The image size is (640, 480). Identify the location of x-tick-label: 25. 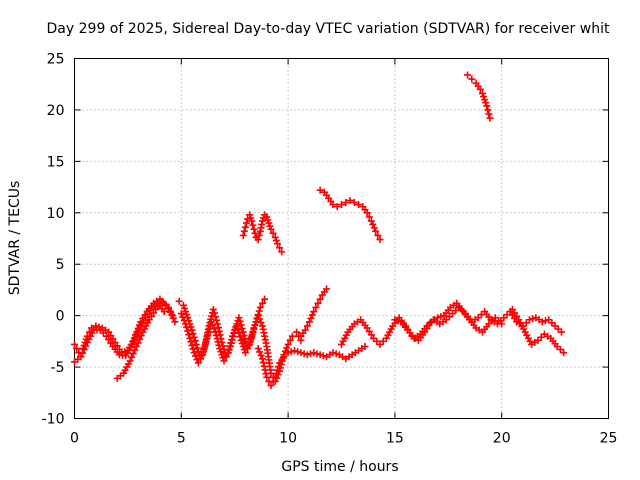
(609, 439).